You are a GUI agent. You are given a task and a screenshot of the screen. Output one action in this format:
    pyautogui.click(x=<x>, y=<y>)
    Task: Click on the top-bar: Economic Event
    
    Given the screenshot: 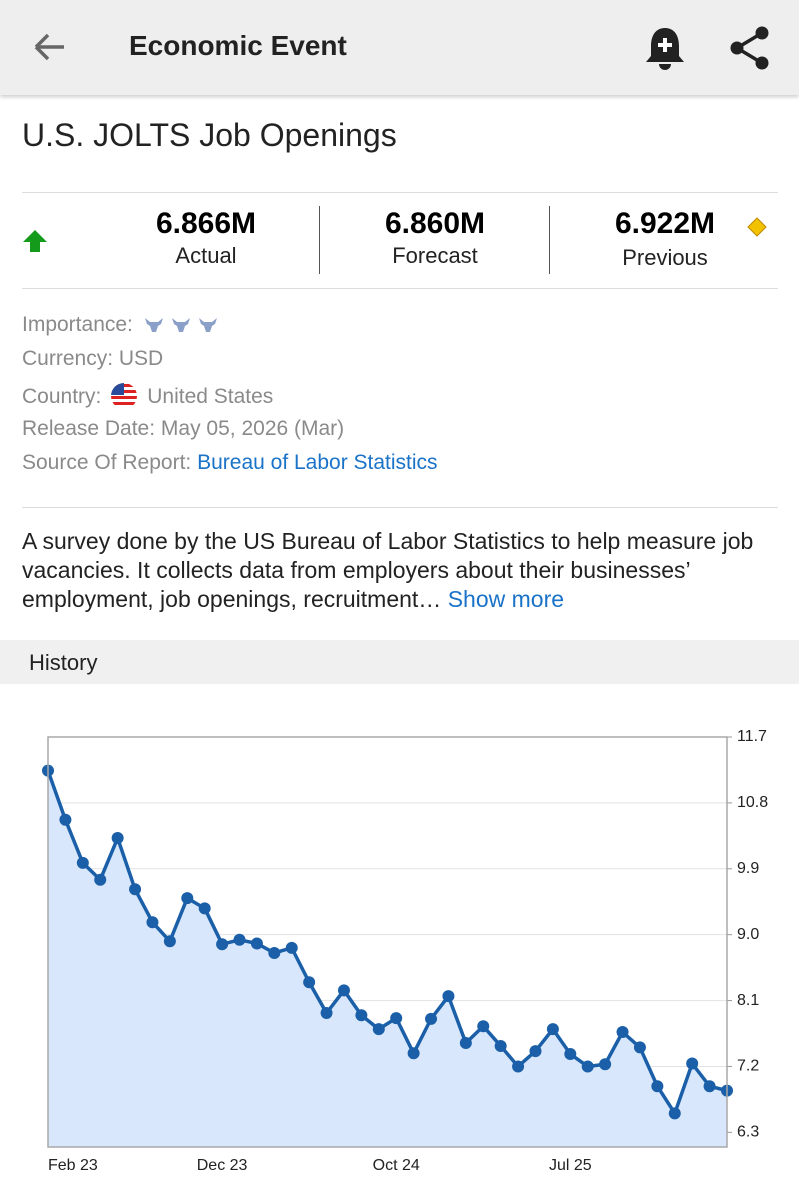 What is the action you would take?
    pyautogui.click(x=399, y=47)
    